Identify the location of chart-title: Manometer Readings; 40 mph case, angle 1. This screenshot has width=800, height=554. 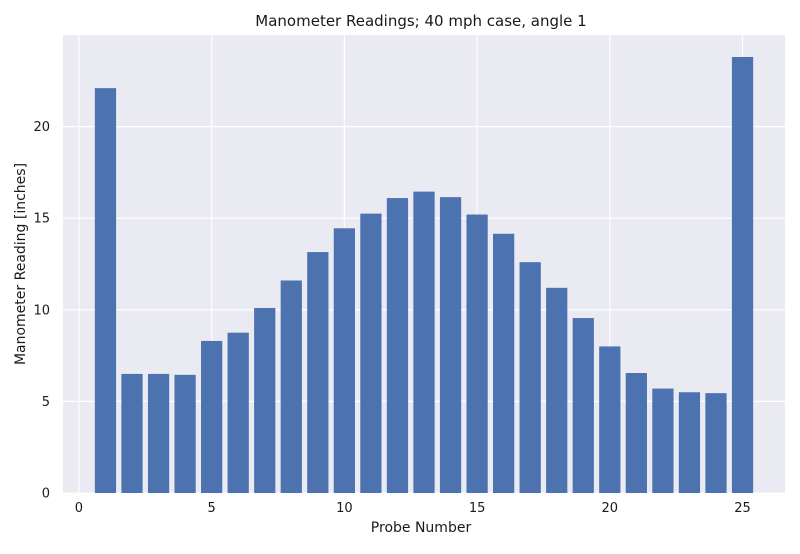
(420, 21).